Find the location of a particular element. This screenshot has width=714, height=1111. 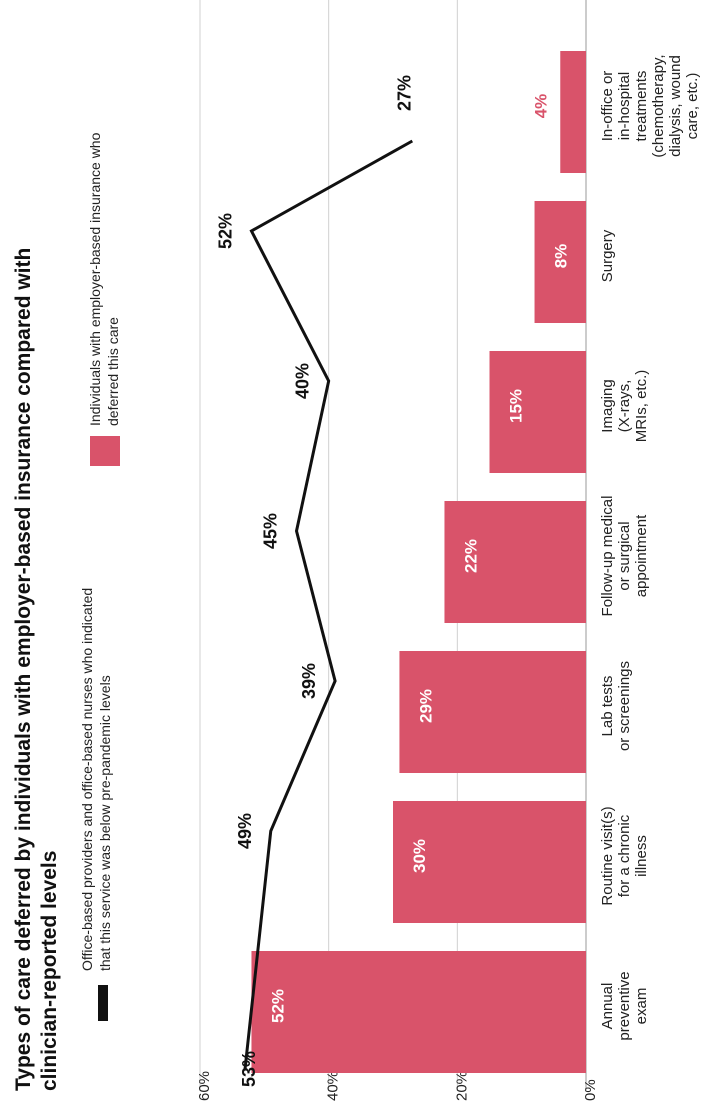

category-label-line: in-hospital is located at coordinates (624, 106).